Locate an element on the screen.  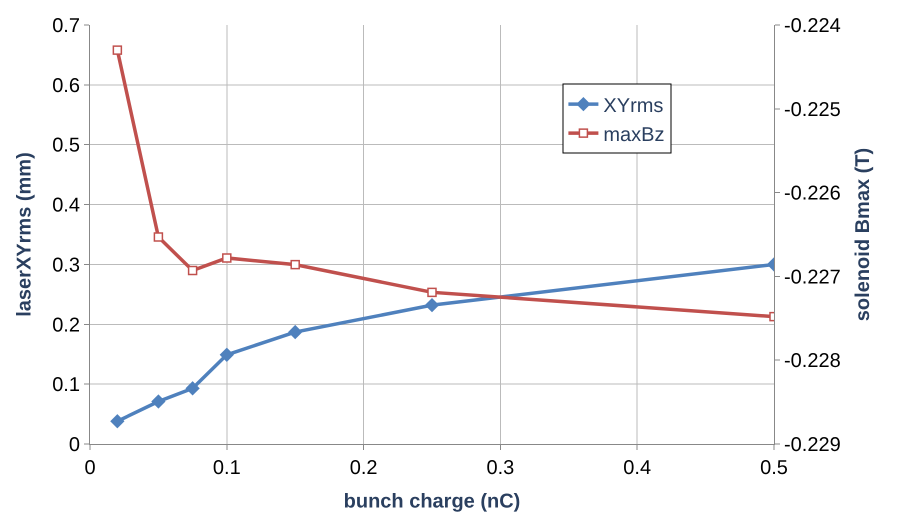
y-tick-label: 0.2 is located at coordinates (66, 325).